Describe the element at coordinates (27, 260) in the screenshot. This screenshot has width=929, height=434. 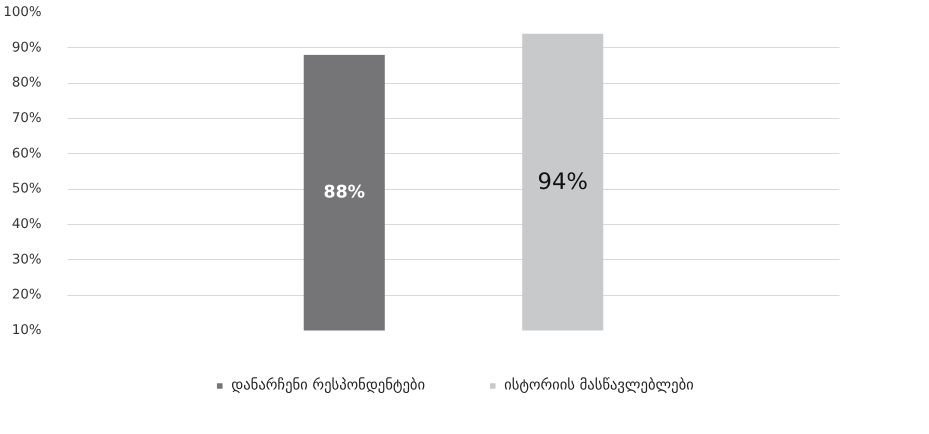
I see `y-tick-label: 30%` at that location.